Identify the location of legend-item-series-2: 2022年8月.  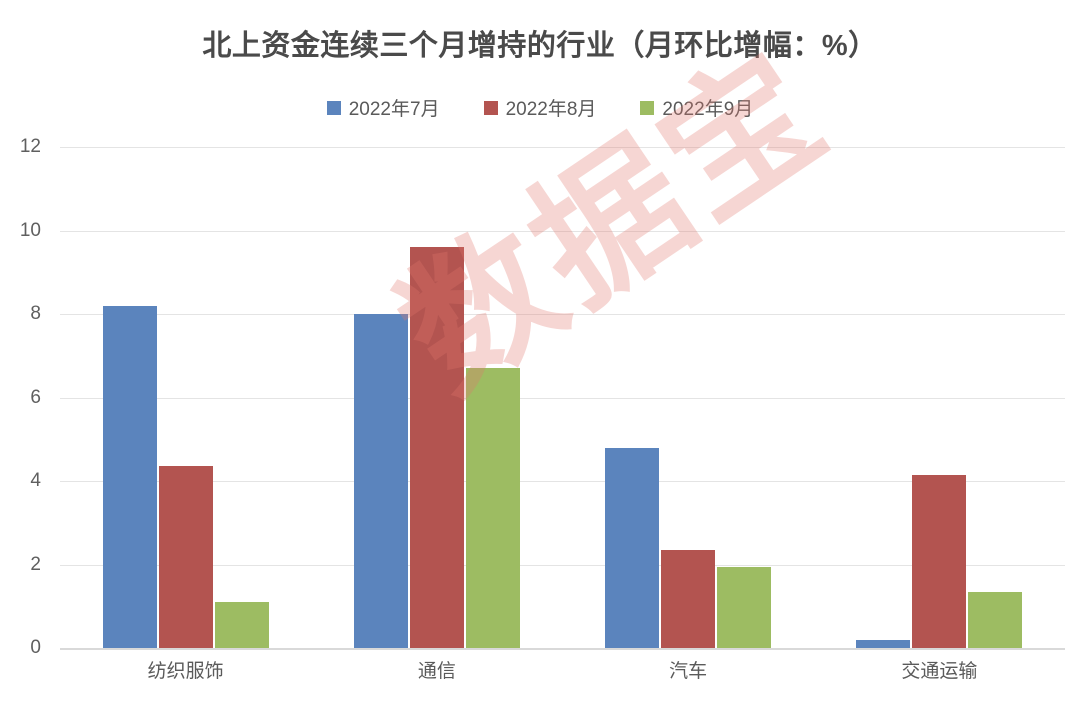
(540, 107).